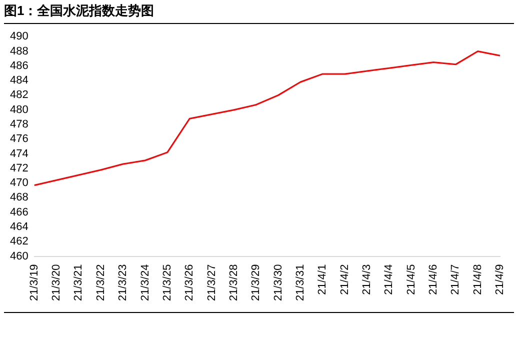  What do you see at coordinates (19, 139) in the screenshot?
I see `y-tick-label: 476` at bounding box center [19, 139].